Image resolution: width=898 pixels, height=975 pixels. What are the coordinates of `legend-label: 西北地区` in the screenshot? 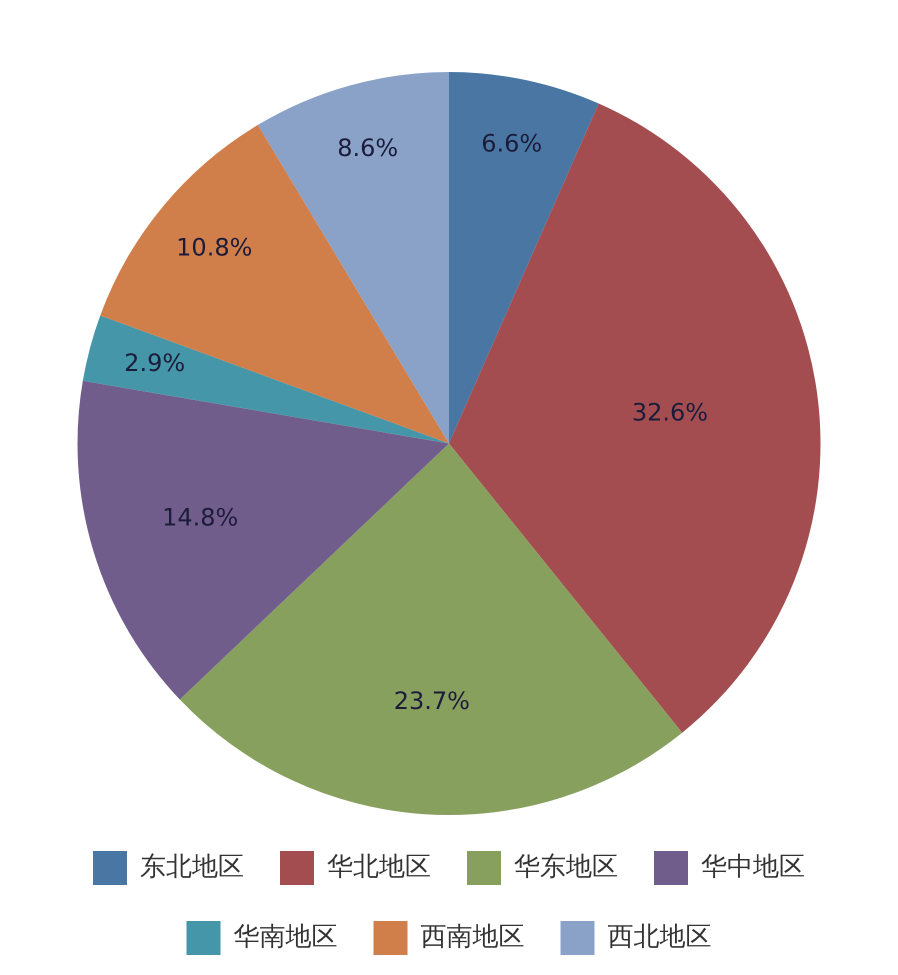 It's located at (660, 937).